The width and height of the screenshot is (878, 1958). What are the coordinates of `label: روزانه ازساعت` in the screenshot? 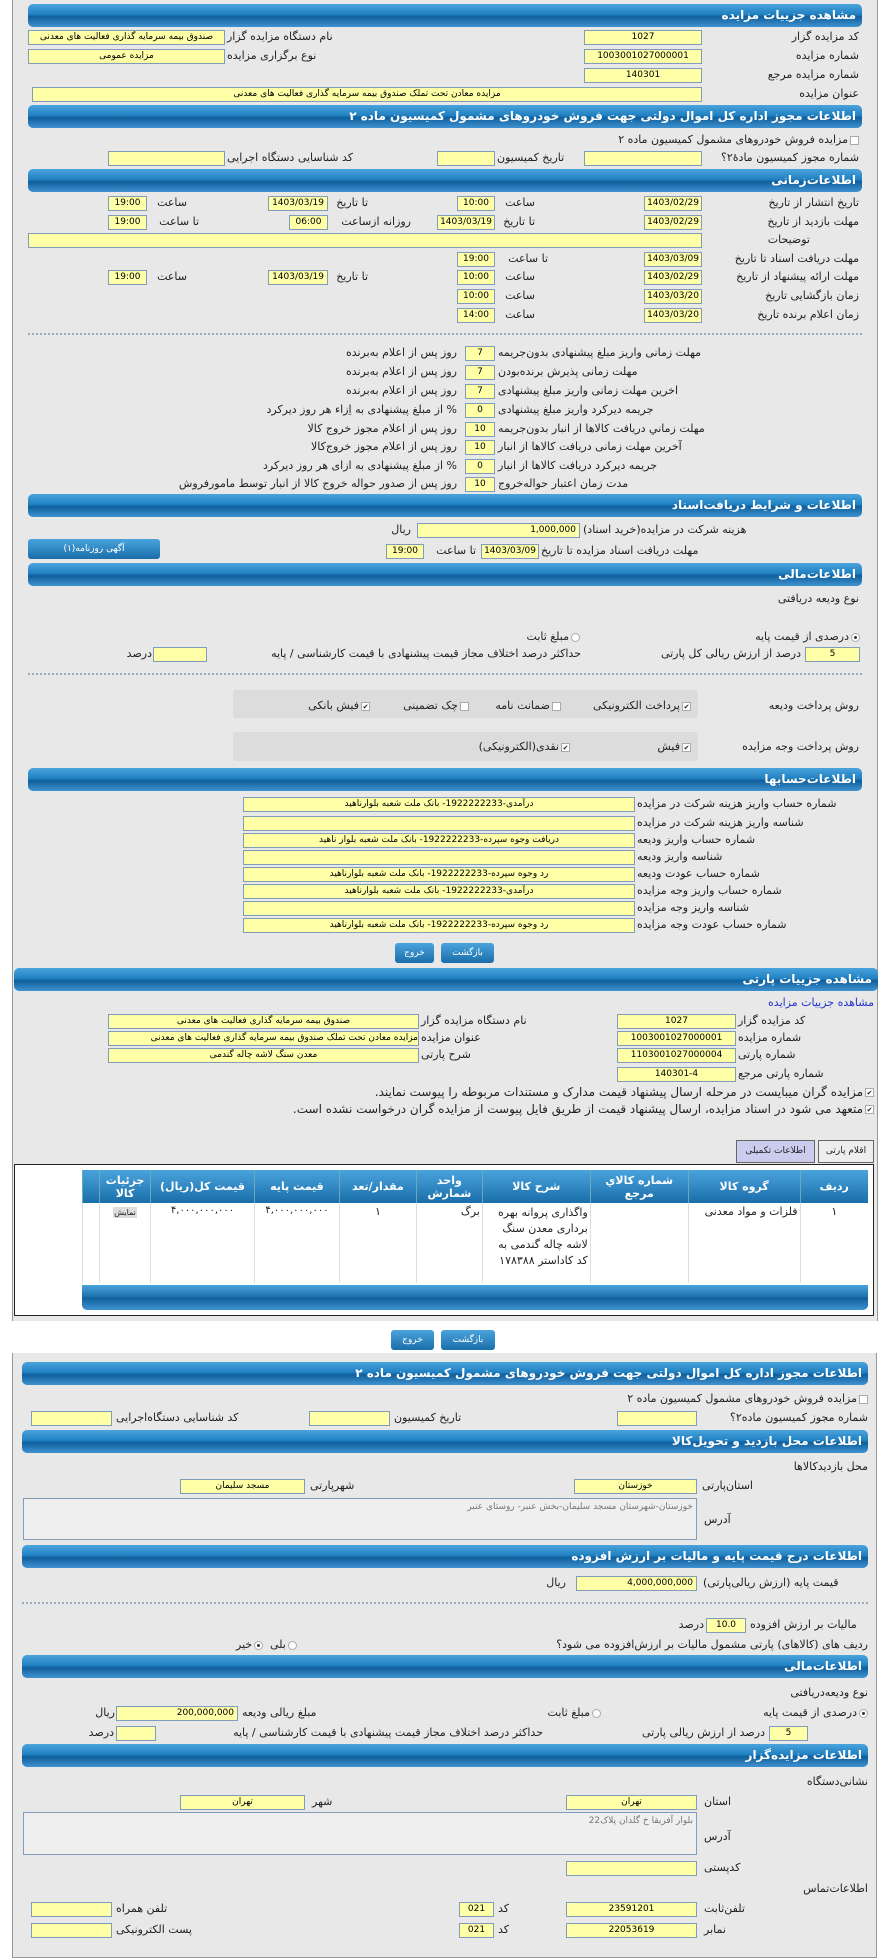 It's located at (376, 221).